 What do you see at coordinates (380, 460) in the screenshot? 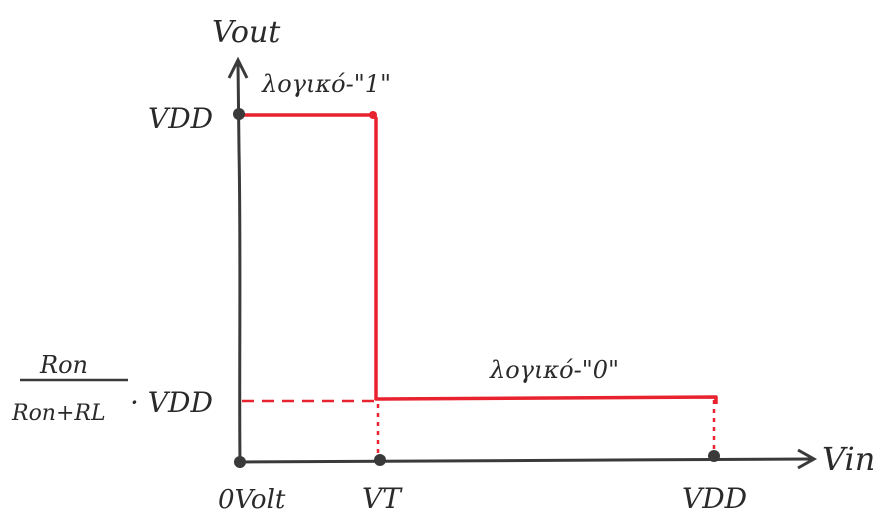
I see `threshold-point` at bounding box center [380, 460].